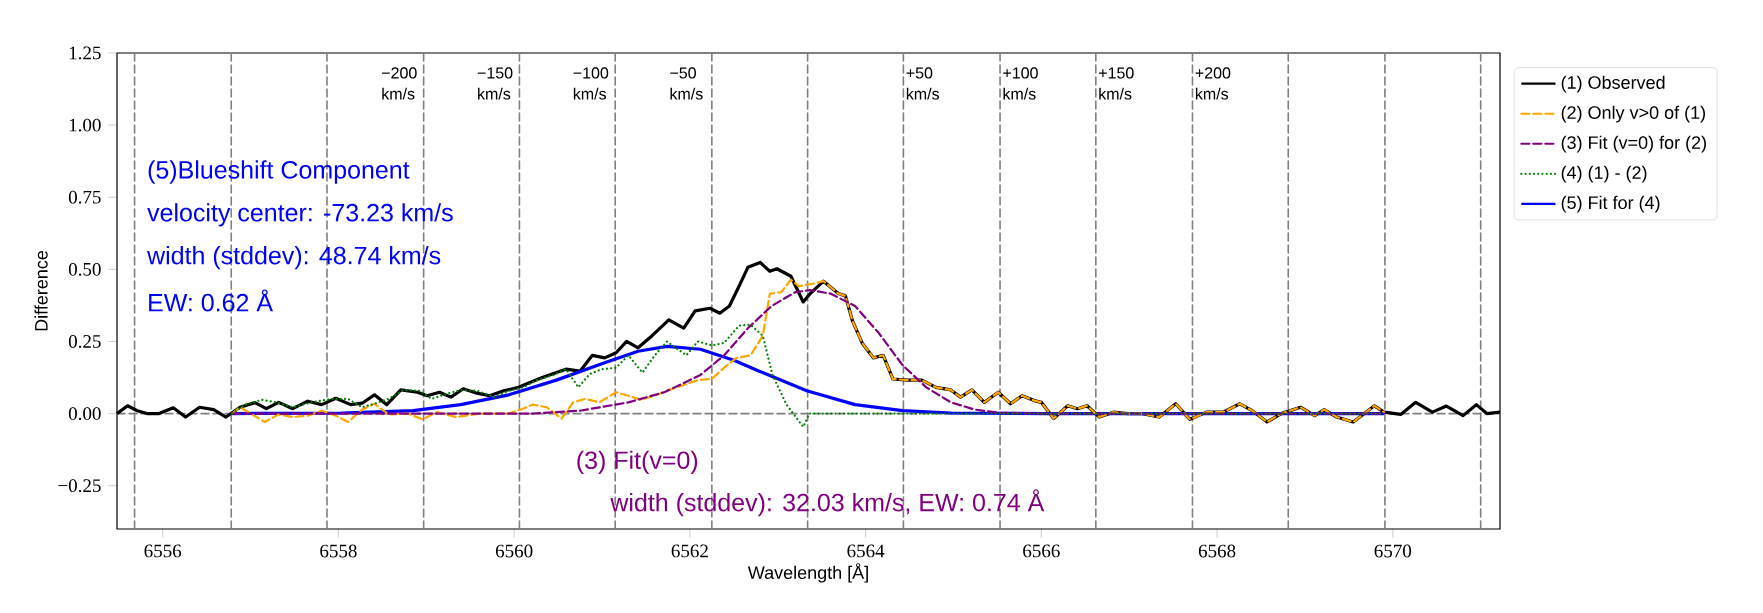 The image size is (1763, 613). I want to click on legend-label: (5) Fit for (4), so click(1610, 204).